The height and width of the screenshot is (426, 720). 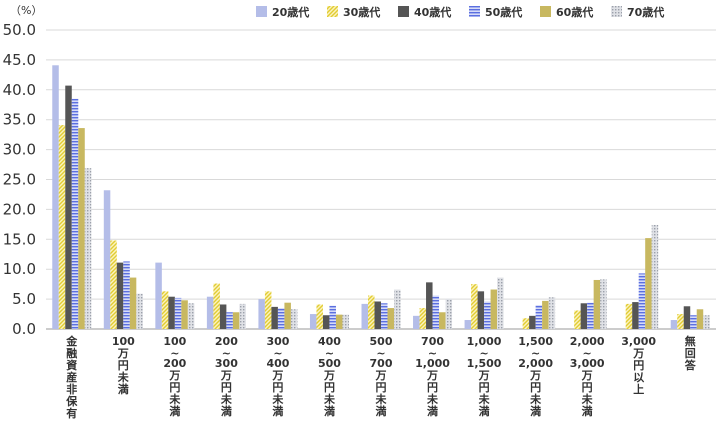 What do you see at coordinates (19, 269) in the screenshot?
I see `y-tick-label: 10.0` at bounding box center [19, 269].